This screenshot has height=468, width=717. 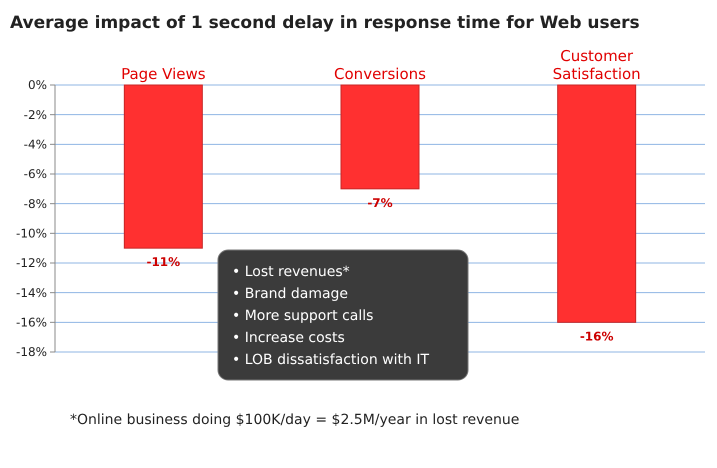 What do you see at coordinates (31, 352) in the screenshot?
I see `y-tick-label: -18%` at bounding box center [31, 352].